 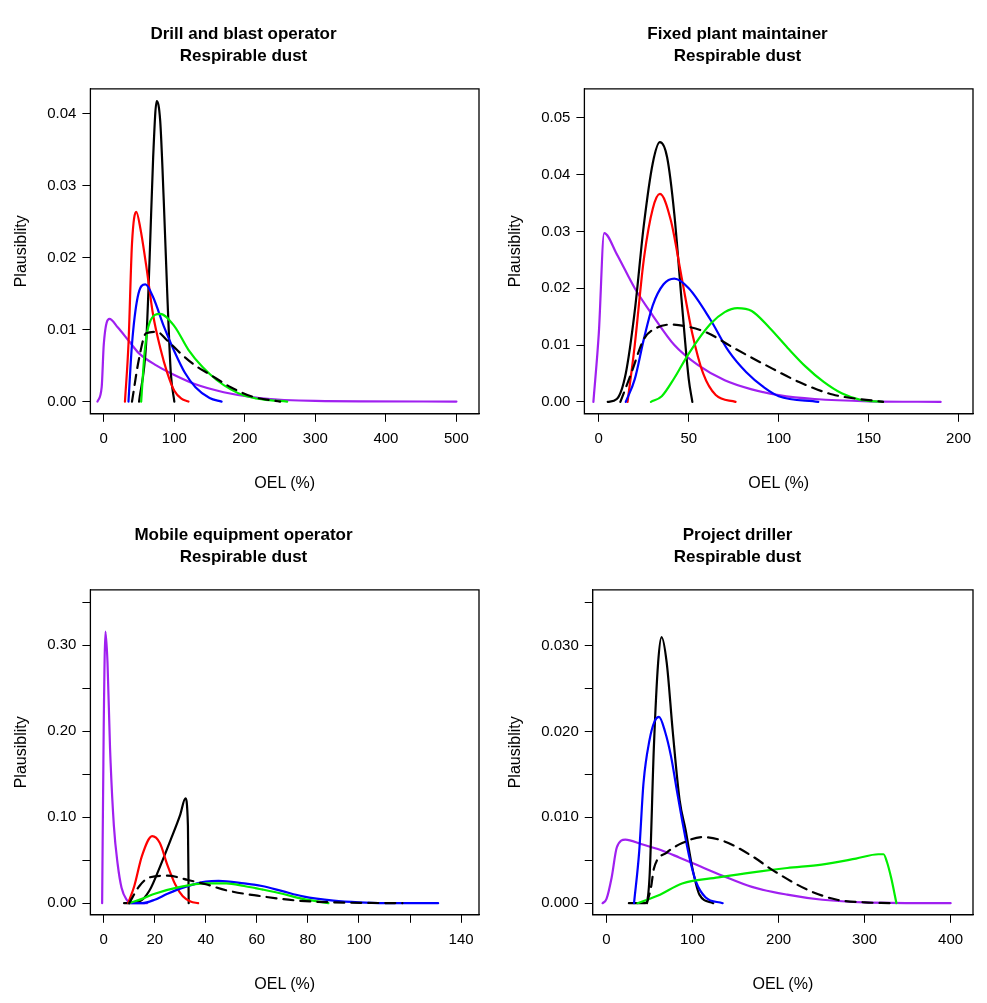 I want to click on y-tick-label: 0.10, so click(x=62, y=816).